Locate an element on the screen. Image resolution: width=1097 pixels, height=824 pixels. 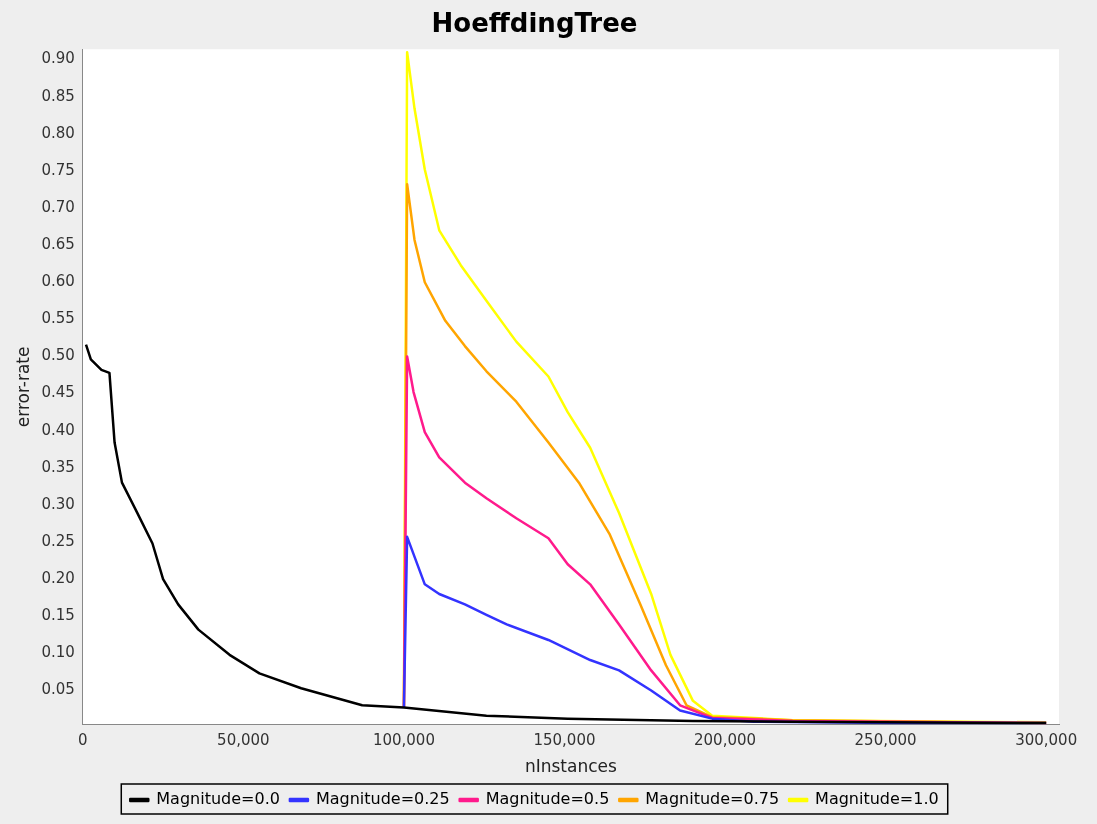
legend-label: Magnitude=0.25 is located at coordinates (382, 799).